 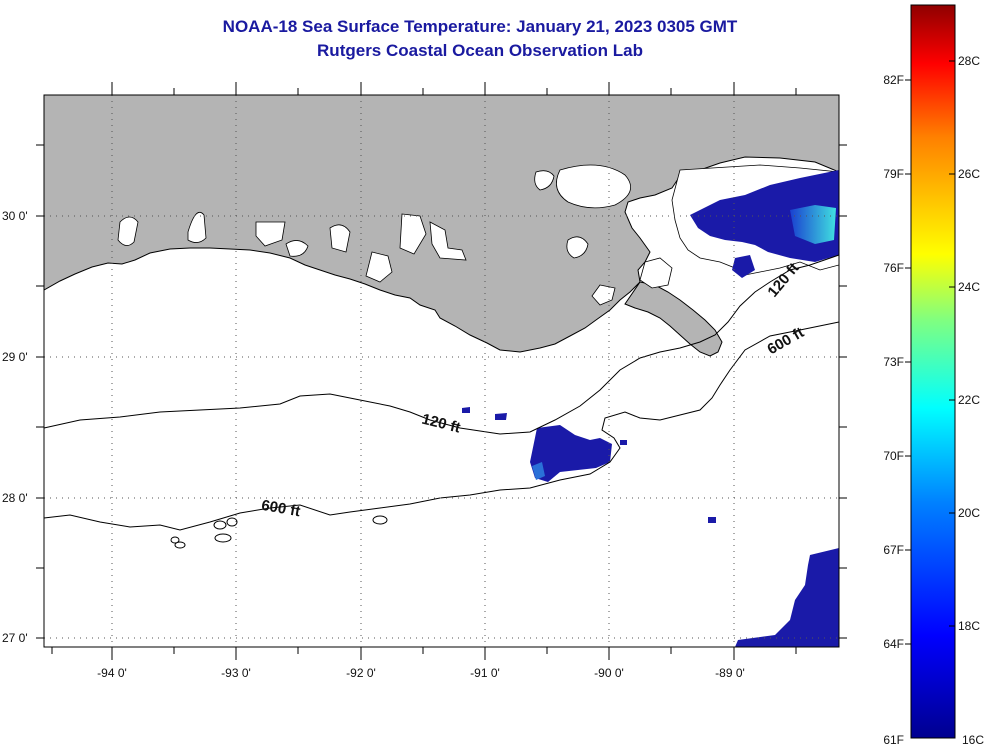 I want to click on colorbar-ticks, so click(x=930, y=352).